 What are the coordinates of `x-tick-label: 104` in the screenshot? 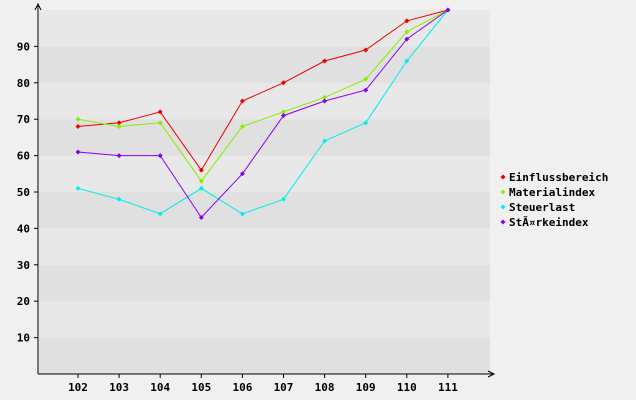 It's located at (160, 387).